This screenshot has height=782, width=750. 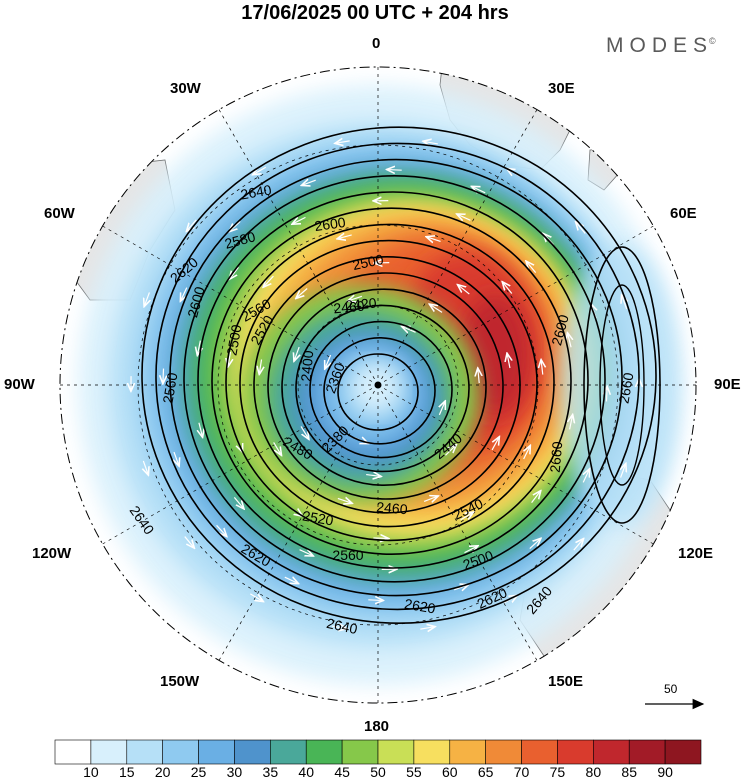 I want to click on brand-logo: MODES©, so click(x=663, y=46).